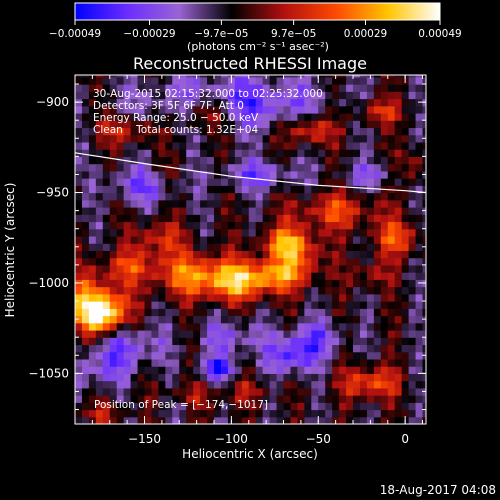 The height and width of the screenshot is (500, 500). I want to click on x-tick-label: −50, so click(318, 439).